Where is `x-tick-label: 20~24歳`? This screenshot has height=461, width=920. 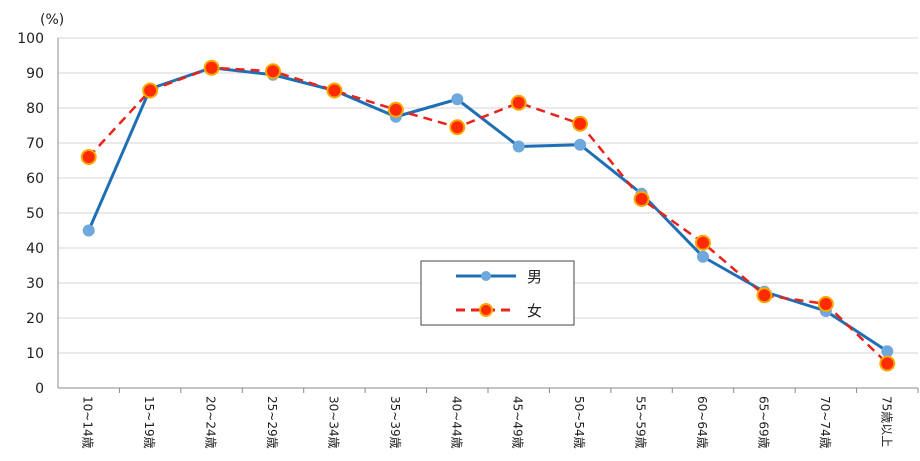
x-tick-label: 20~24歳 is located at coordinates (211, 422).